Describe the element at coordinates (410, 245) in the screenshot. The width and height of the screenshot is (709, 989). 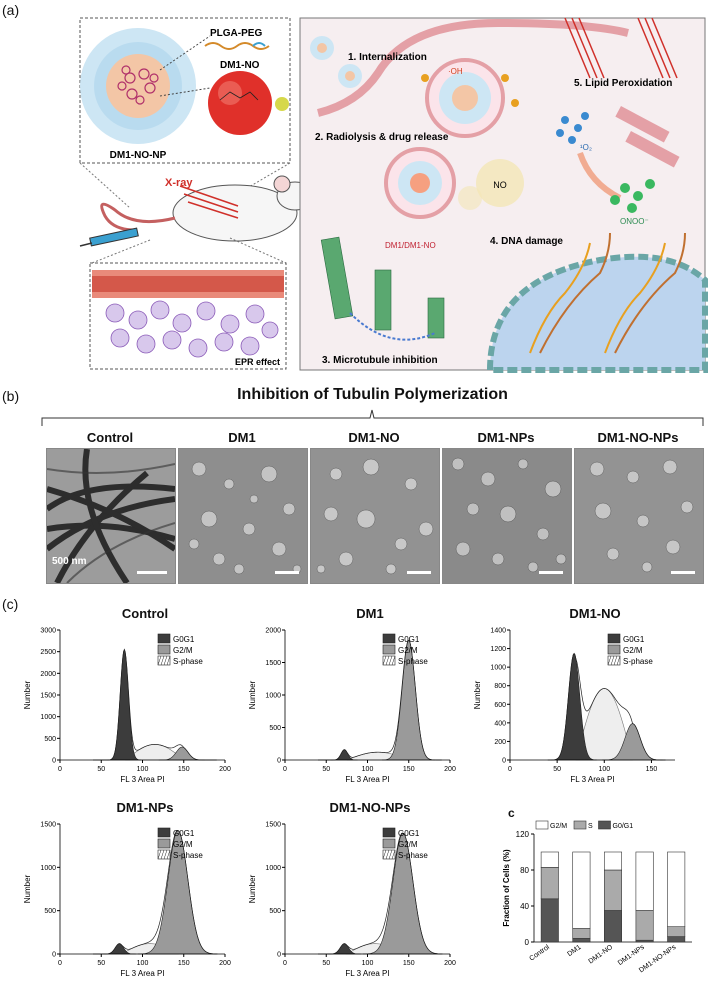
I see `species-drug-release: DM1/DM1-NO` at that location.